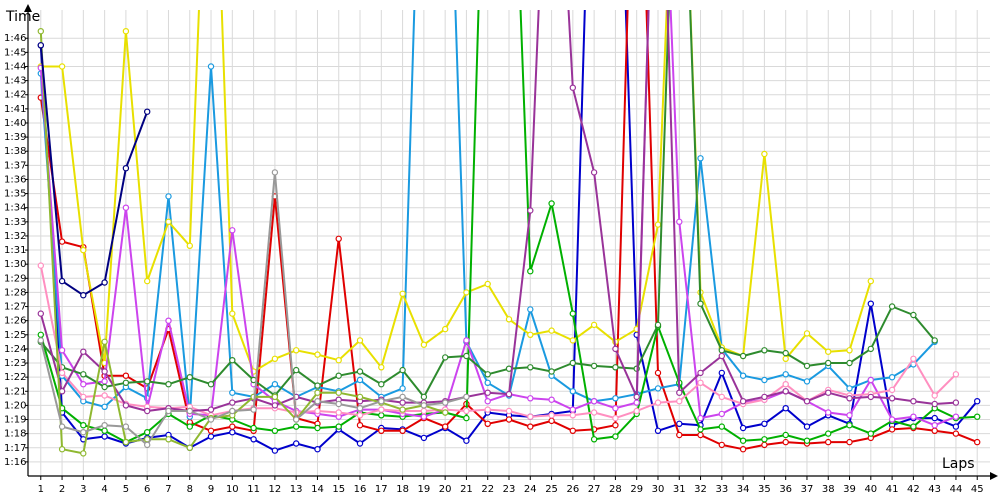 This screenshot has width=1000, height=500. I want to click on x-tick-label: 42, so click(913, 489).